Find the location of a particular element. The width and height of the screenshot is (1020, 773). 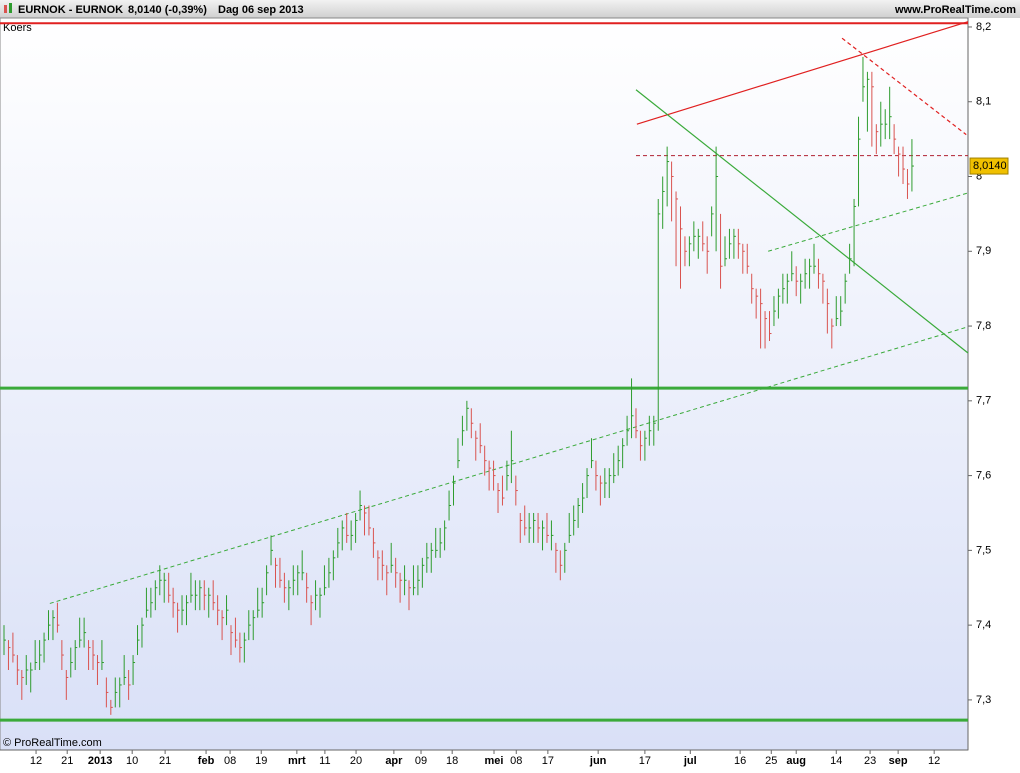

x-tick-label: jun is located at coordinates (598, 761).